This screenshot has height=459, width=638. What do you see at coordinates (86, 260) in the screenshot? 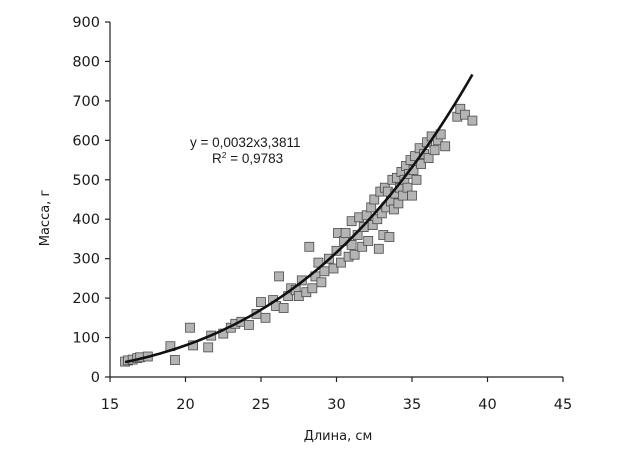
I see `y-tick-label: 300` at bounding box center [86, 260].